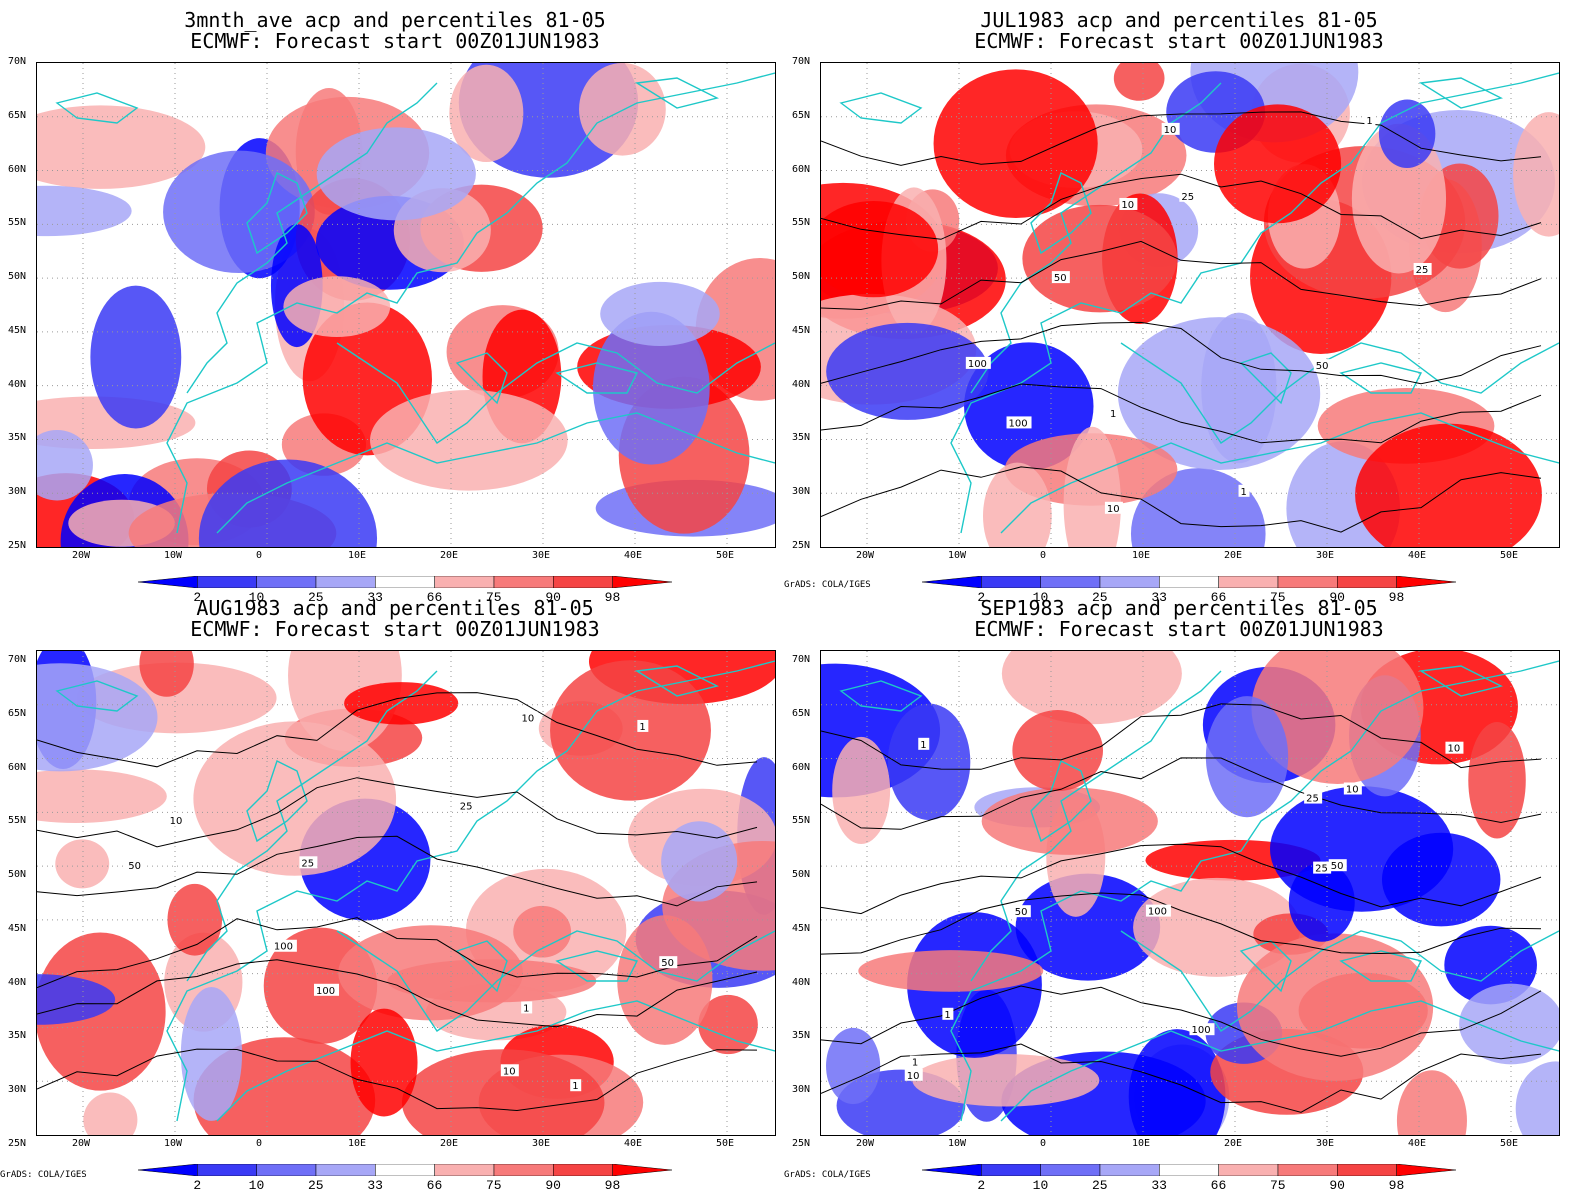 The image size is (1596, 1196). Describe the element at coordinates (17, 659) in the screenshot. I see `latitude-label: 70N` at that location.